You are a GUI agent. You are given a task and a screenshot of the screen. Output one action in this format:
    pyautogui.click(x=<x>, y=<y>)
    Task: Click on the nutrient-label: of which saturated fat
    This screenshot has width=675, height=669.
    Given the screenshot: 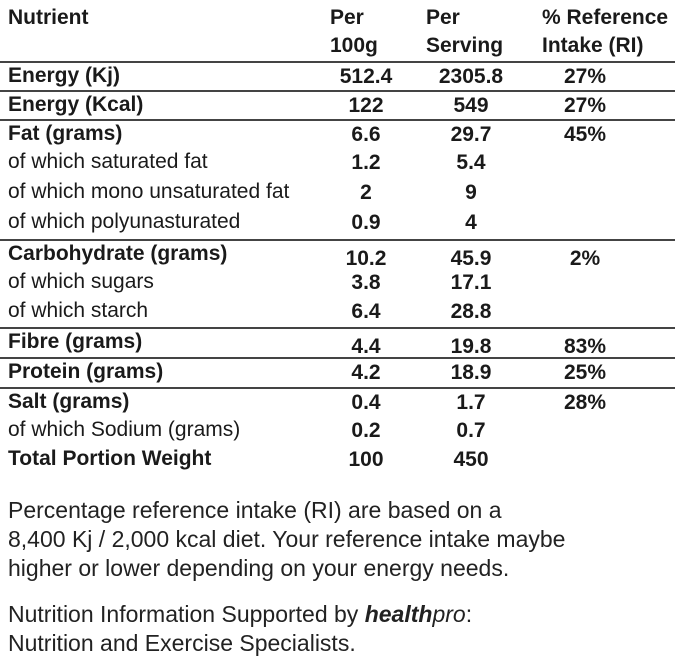 What is the action you would take?
    pyautogui.click(x=108, y=161)
    